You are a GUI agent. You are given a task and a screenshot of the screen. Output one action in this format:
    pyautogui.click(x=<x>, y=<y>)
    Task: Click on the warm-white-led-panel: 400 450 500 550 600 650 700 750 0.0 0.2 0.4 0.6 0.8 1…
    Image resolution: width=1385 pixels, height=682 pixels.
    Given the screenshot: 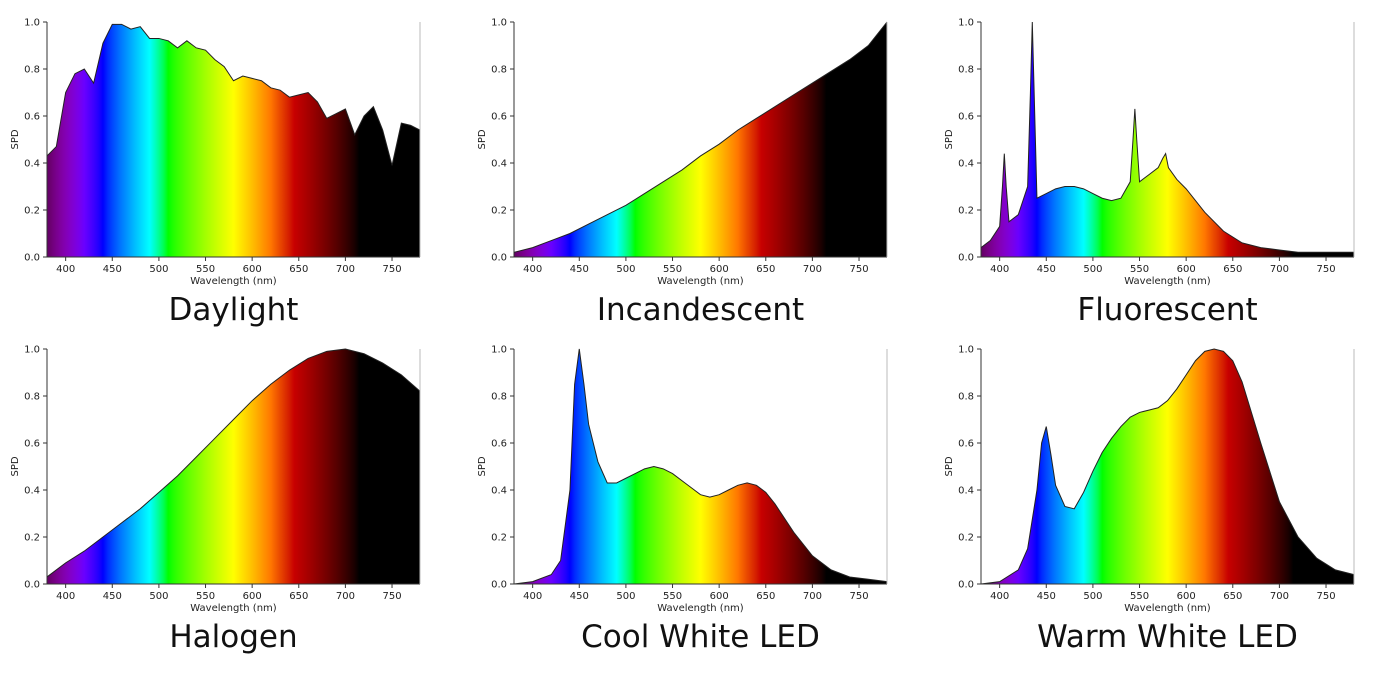 What is the action you would take?
    pyautogui.click(x=1152, y=503)
    